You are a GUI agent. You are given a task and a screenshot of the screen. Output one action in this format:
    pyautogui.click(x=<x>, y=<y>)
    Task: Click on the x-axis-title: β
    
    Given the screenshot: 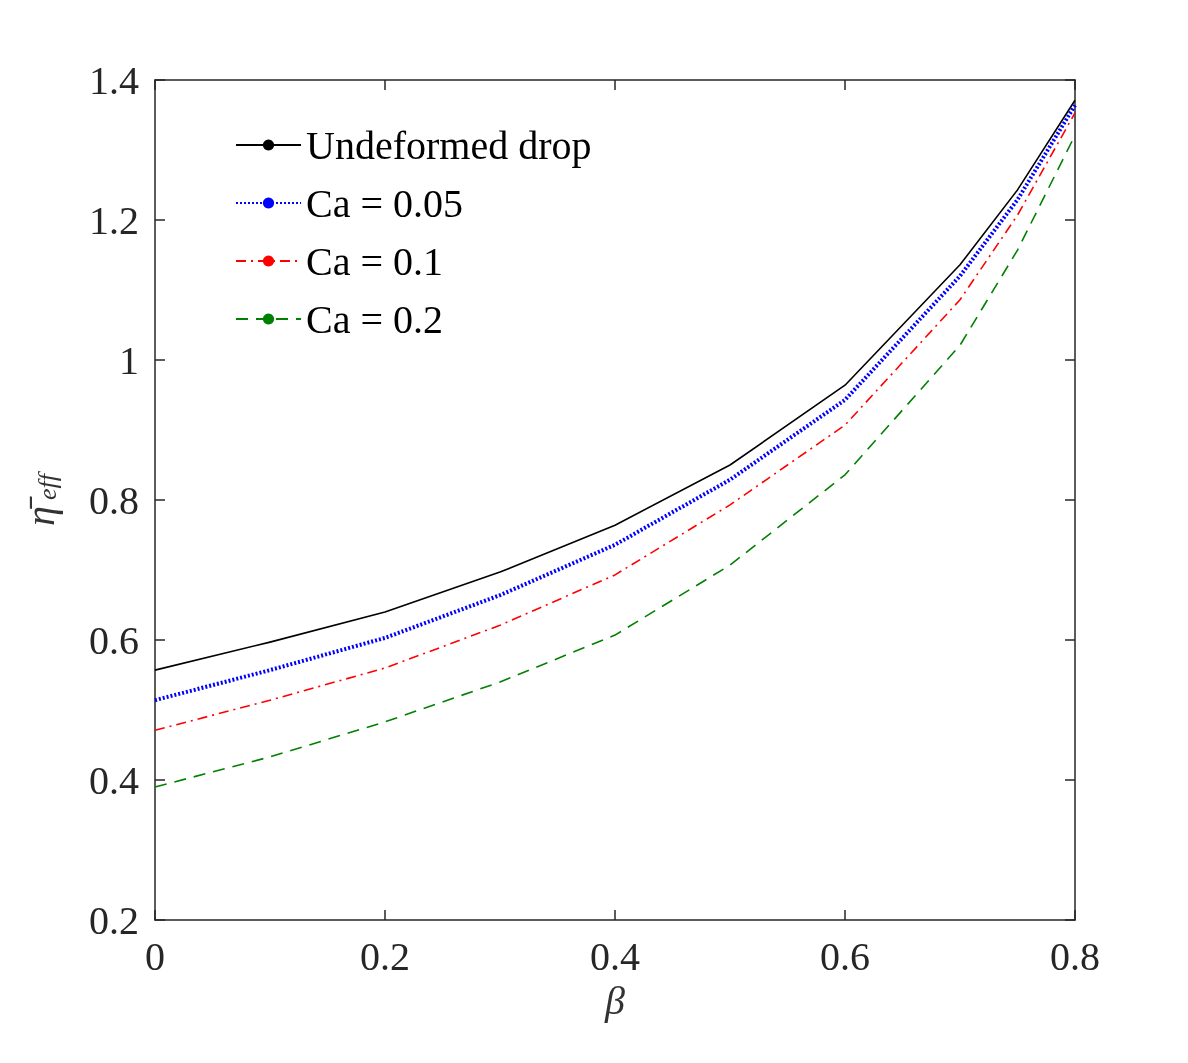 What is the action you would take?
    pyautogui.click(x=615, y=1001)
    